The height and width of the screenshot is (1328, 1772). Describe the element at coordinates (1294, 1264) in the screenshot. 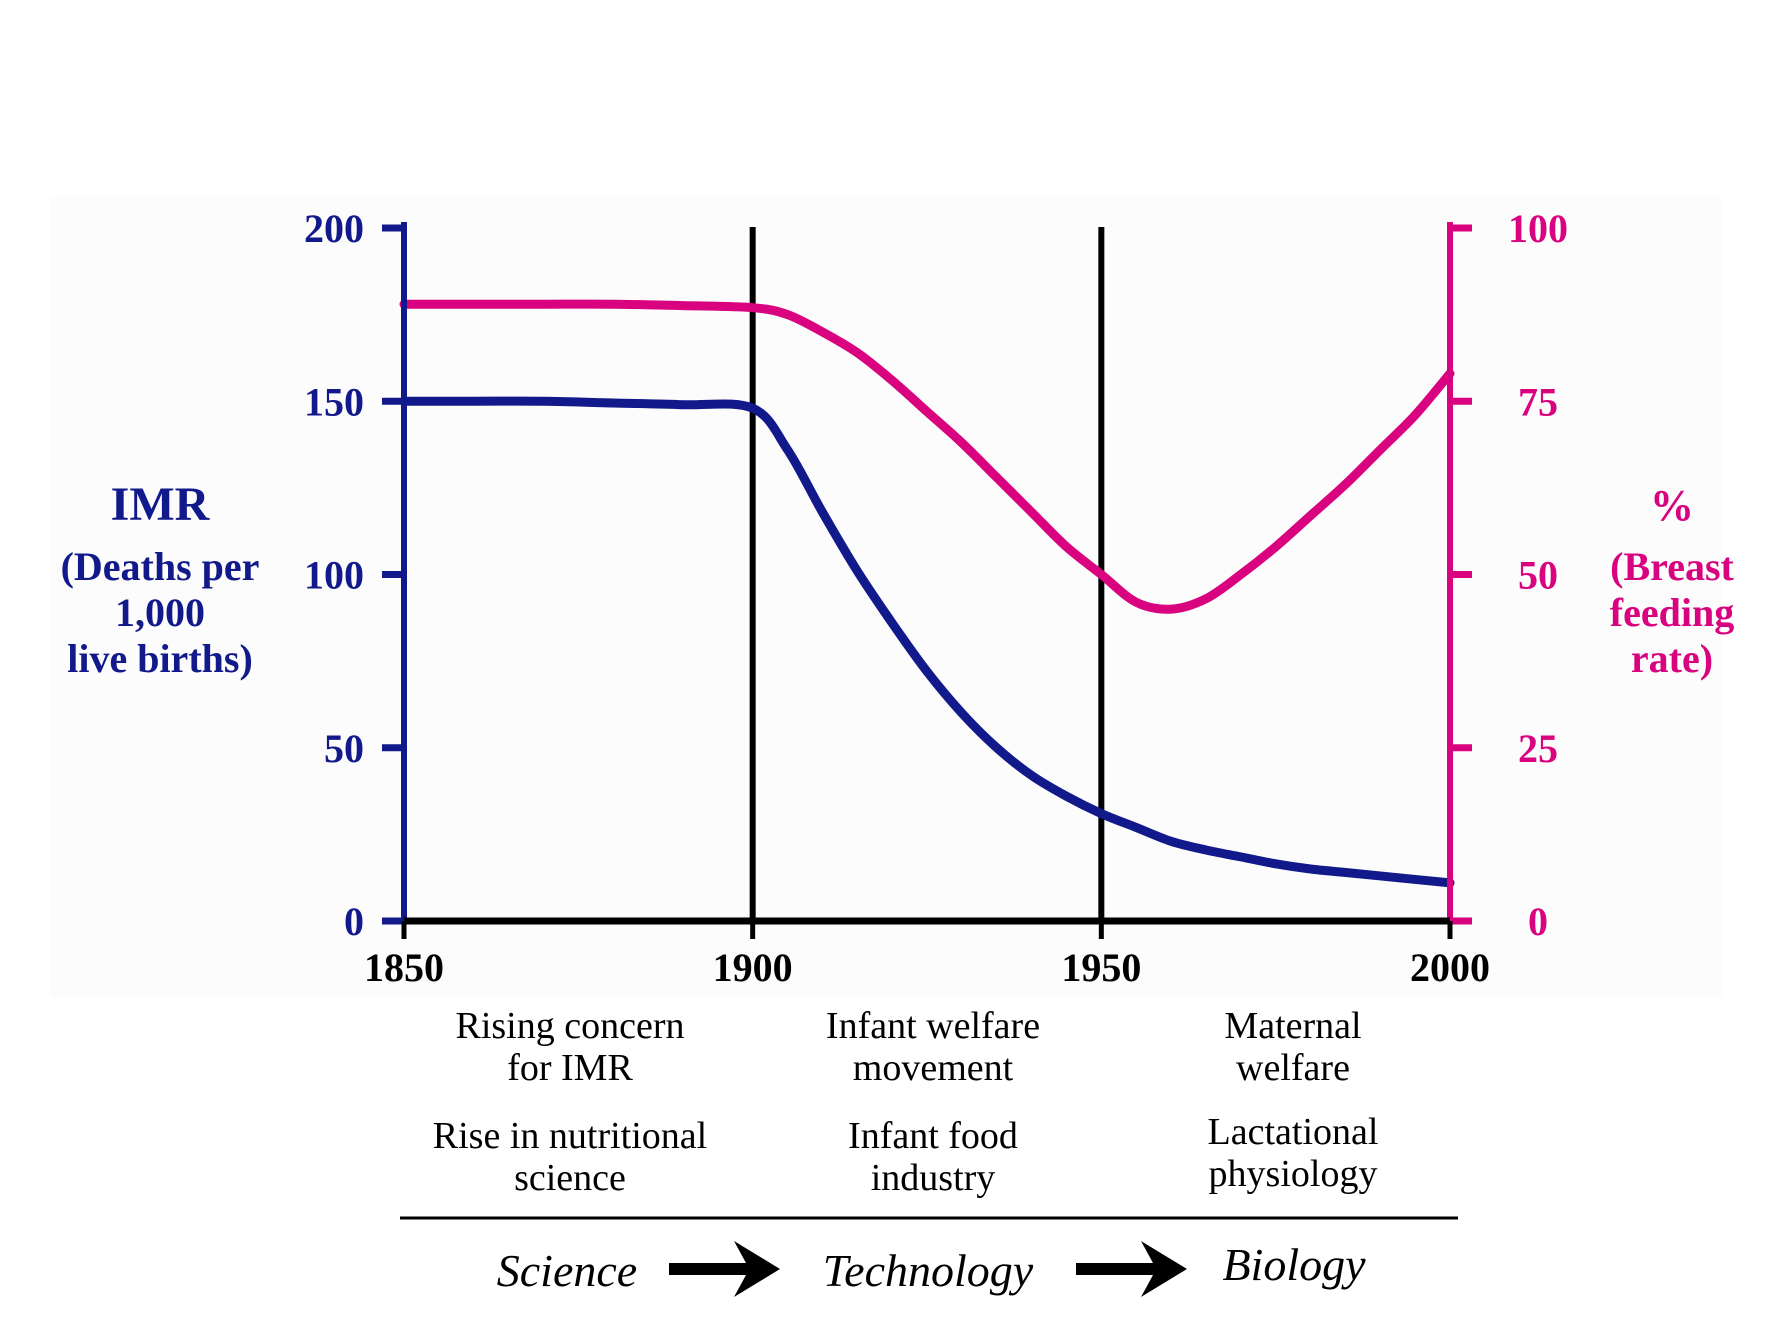

I see `flow-step-biology: Biology` at that location.